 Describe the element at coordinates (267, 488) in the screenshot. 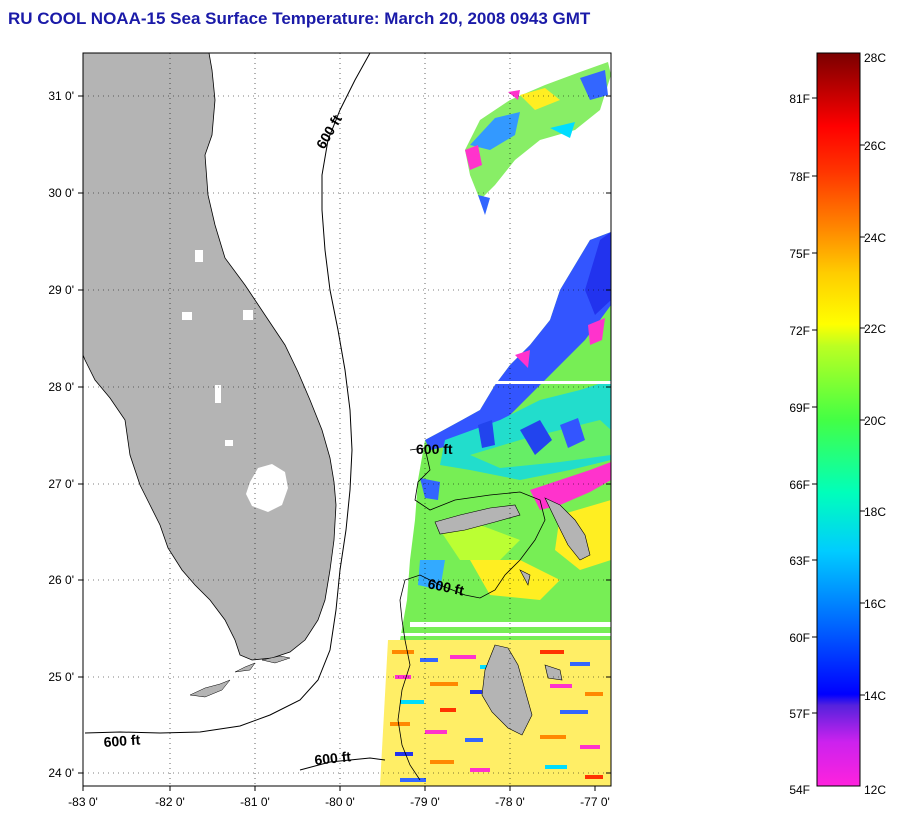

I see `lake-okeechobee` at that location.